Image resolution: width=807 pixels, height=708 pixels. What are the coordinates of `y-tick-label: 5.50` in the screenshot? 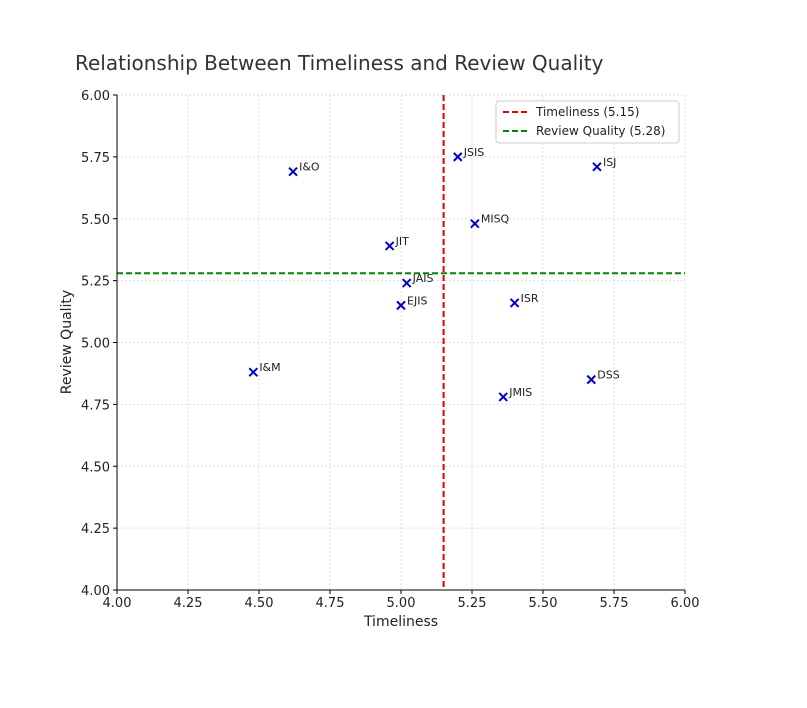 It's located at (95, 220).